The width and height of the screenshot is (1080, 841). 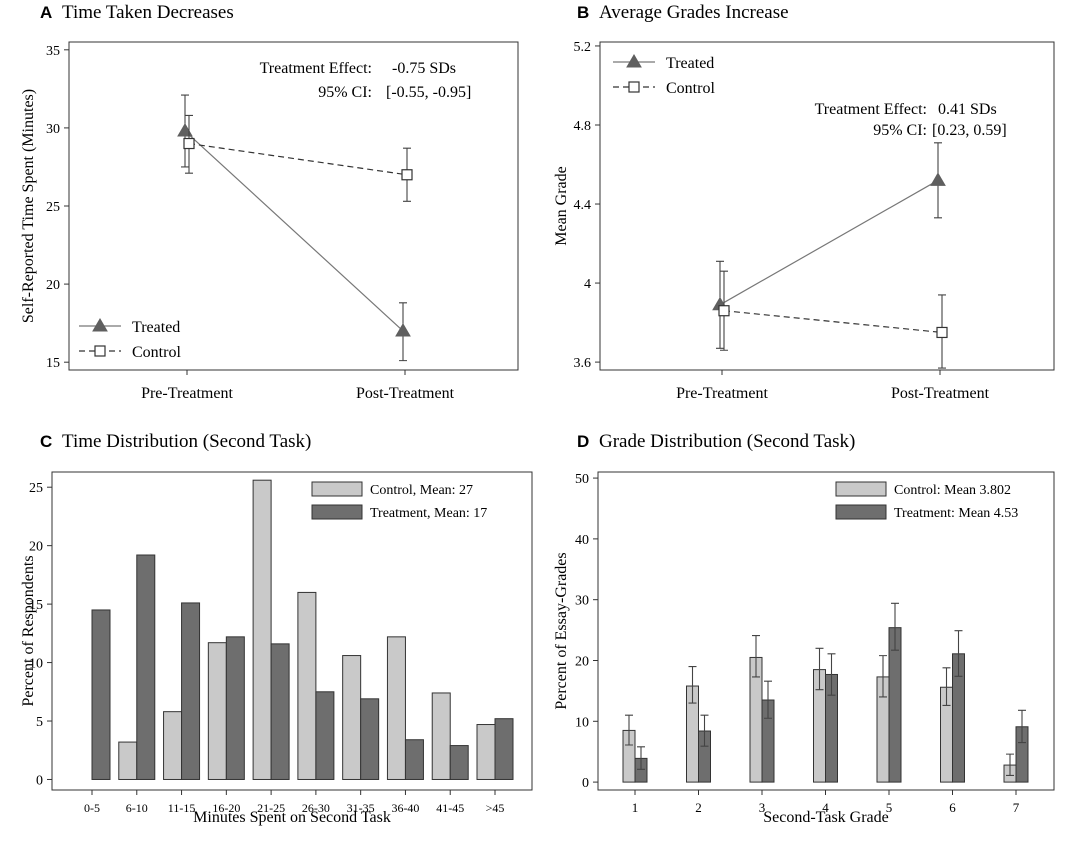 I want to click on panel-d-title: D Grade Distribution (Second Task), so click(x=716, y=441).